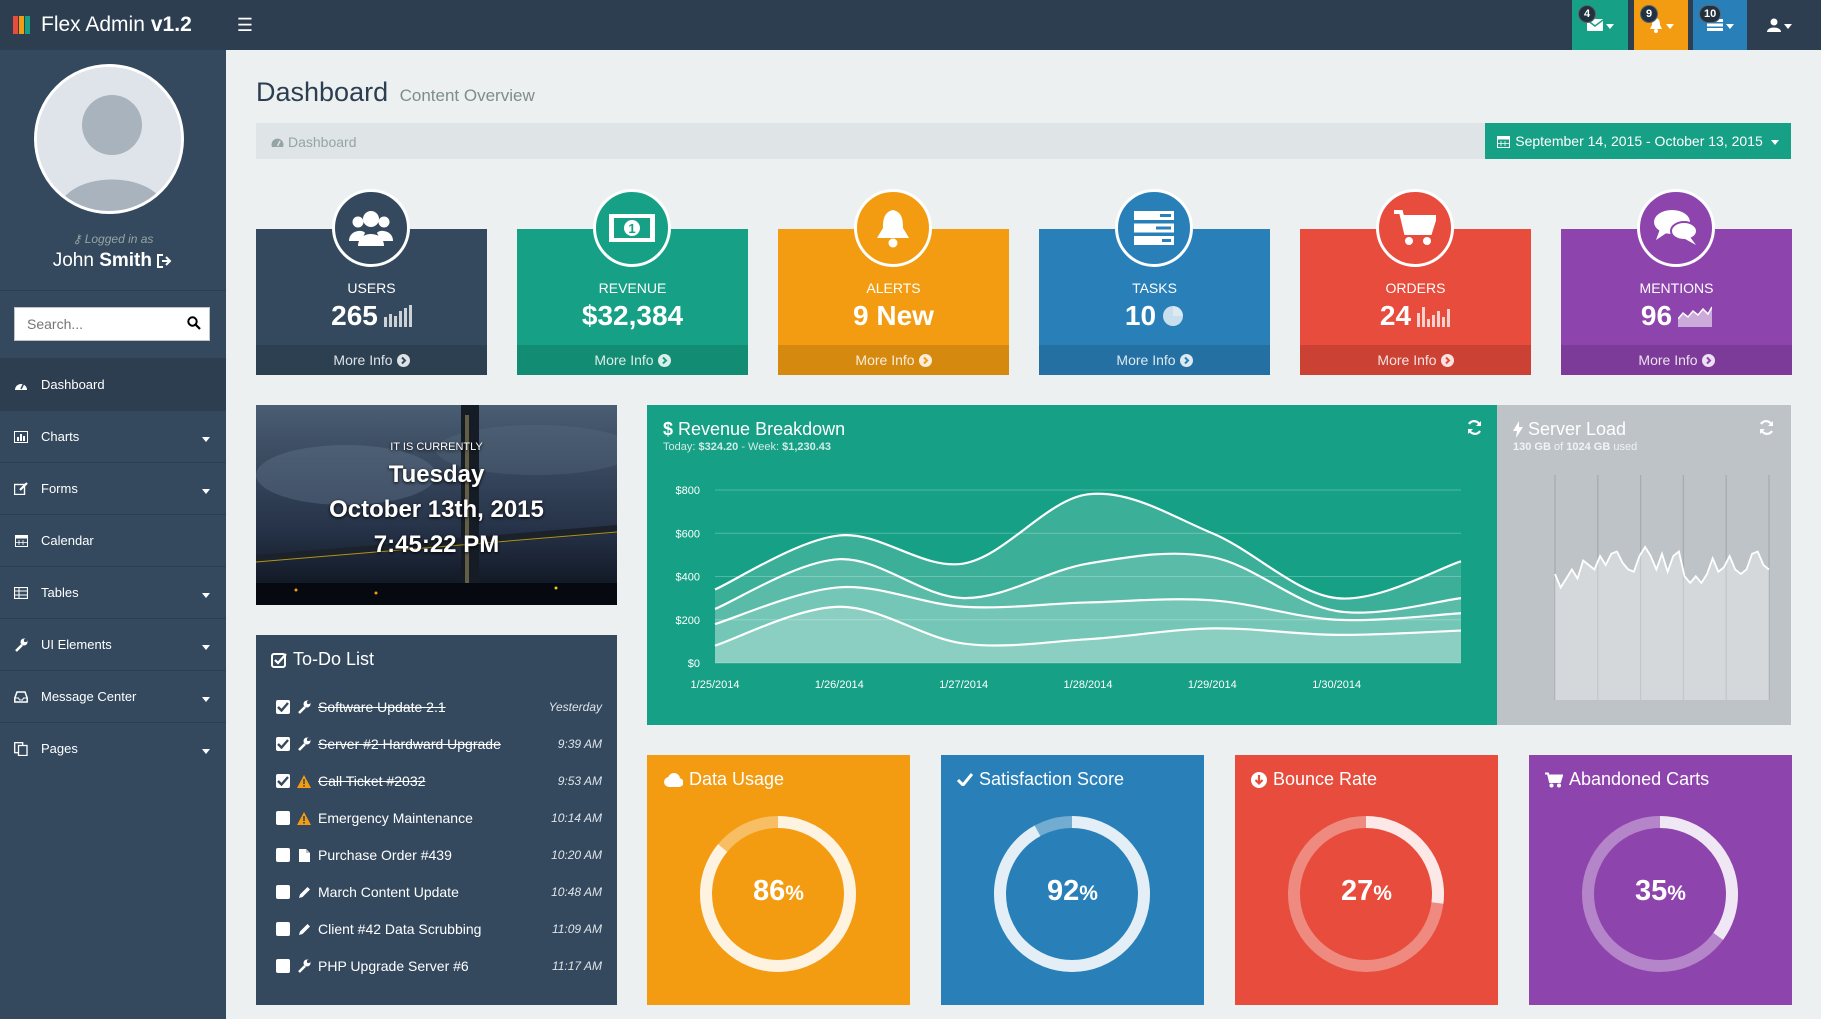 The image size is (1821, 1019). What do you see at coordinates (113, 384) in the screenshot?
I see `sidebar-item-dashboard: Dashboard` at bounding box center [113, 384].